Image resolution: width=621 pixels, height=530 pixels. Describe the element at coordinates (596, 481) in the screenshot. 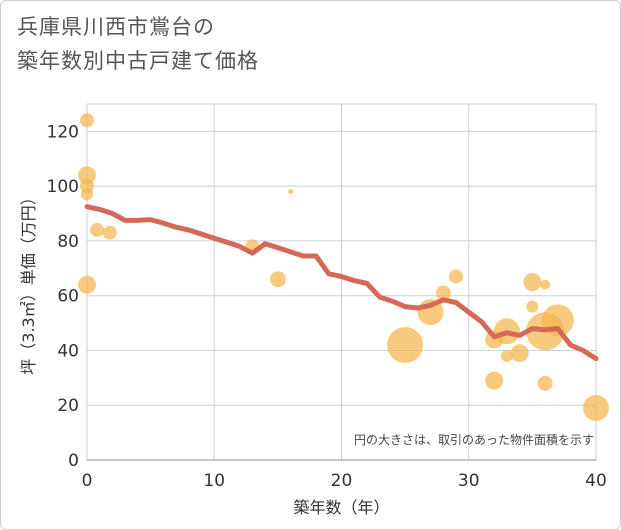

I see `x-tick-label: 40` at that location.